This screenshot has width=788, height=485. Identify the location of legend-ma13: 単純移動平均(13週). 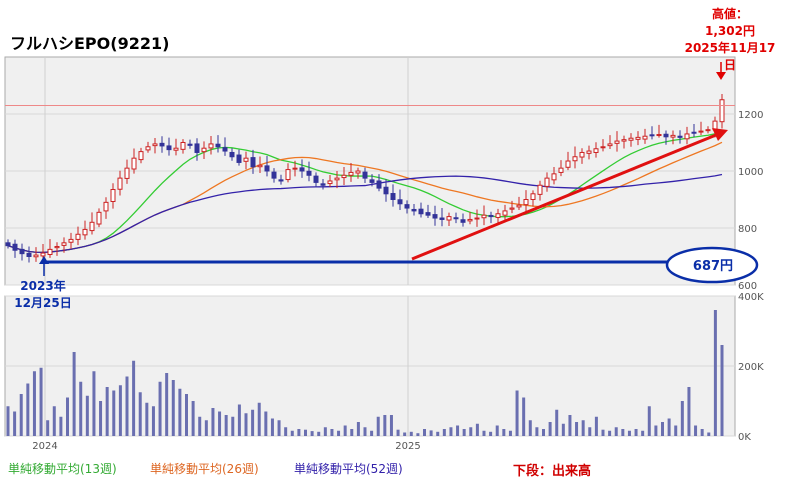
(62, 469).